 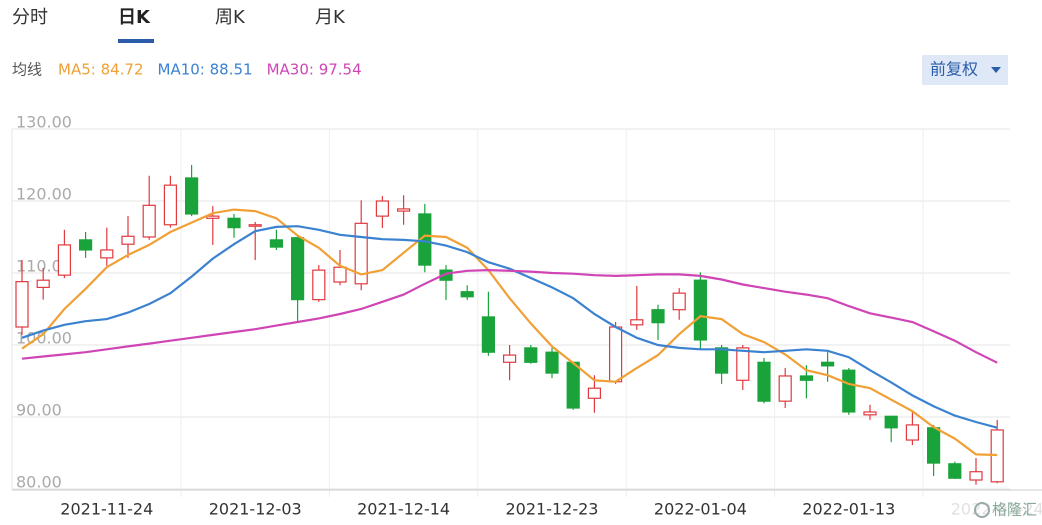 I want to click on tab: 周K, so click(x=230, y=17).